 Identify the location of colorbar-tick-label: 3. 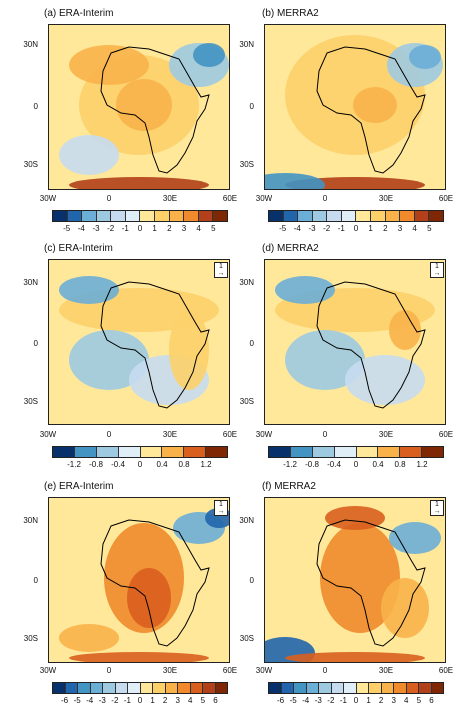
(184, 228).